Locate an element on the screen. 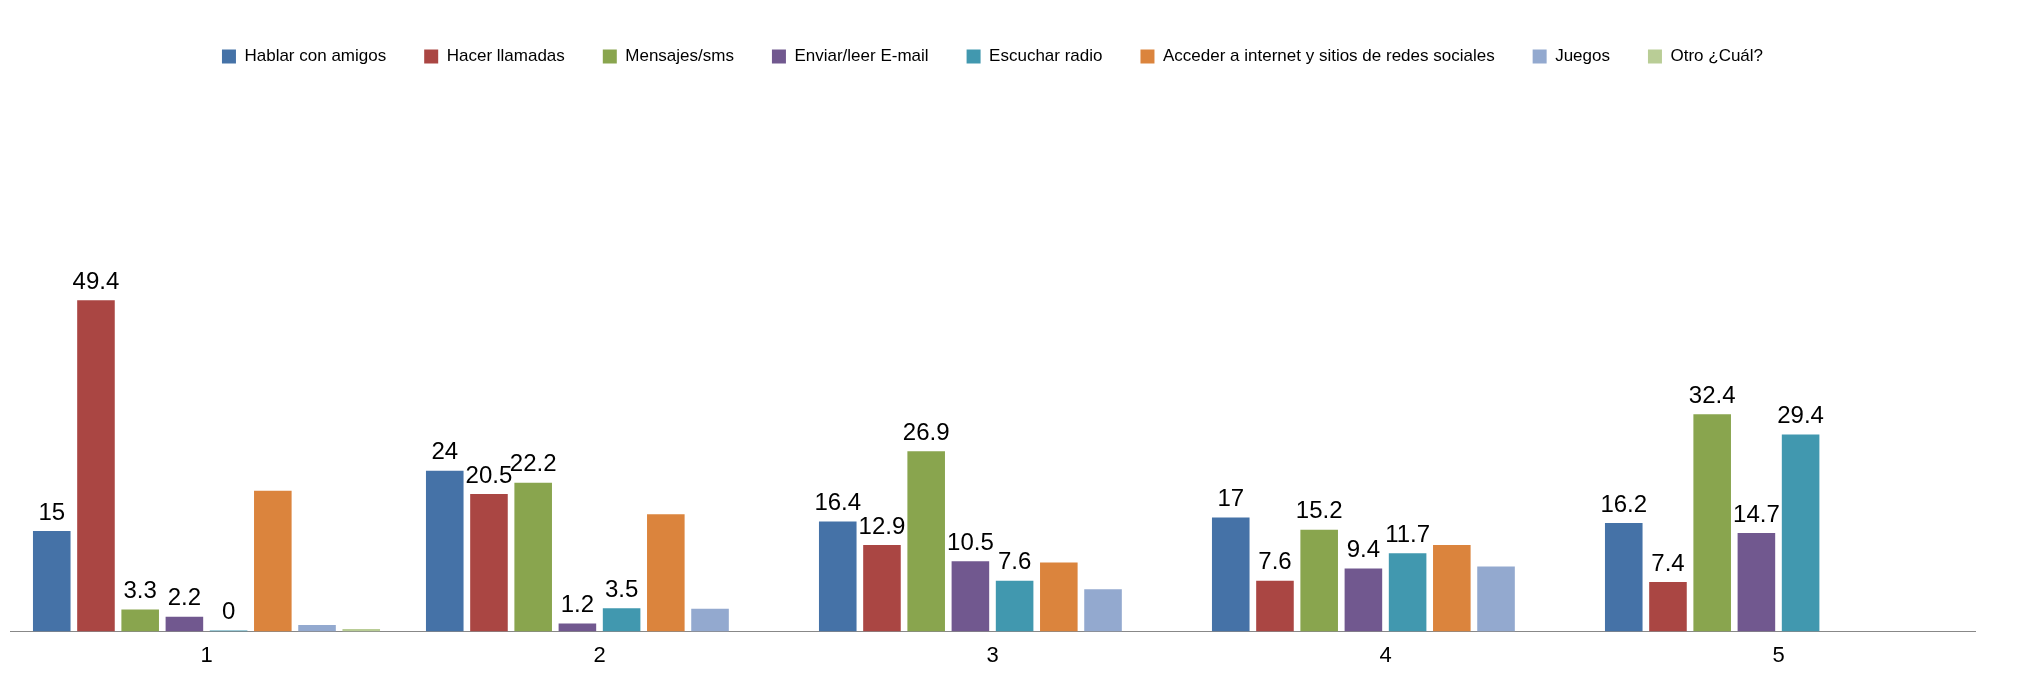 The width and height of the screenshot is (2035, 682). data-label: 0 is located at coordinates (228, 611).